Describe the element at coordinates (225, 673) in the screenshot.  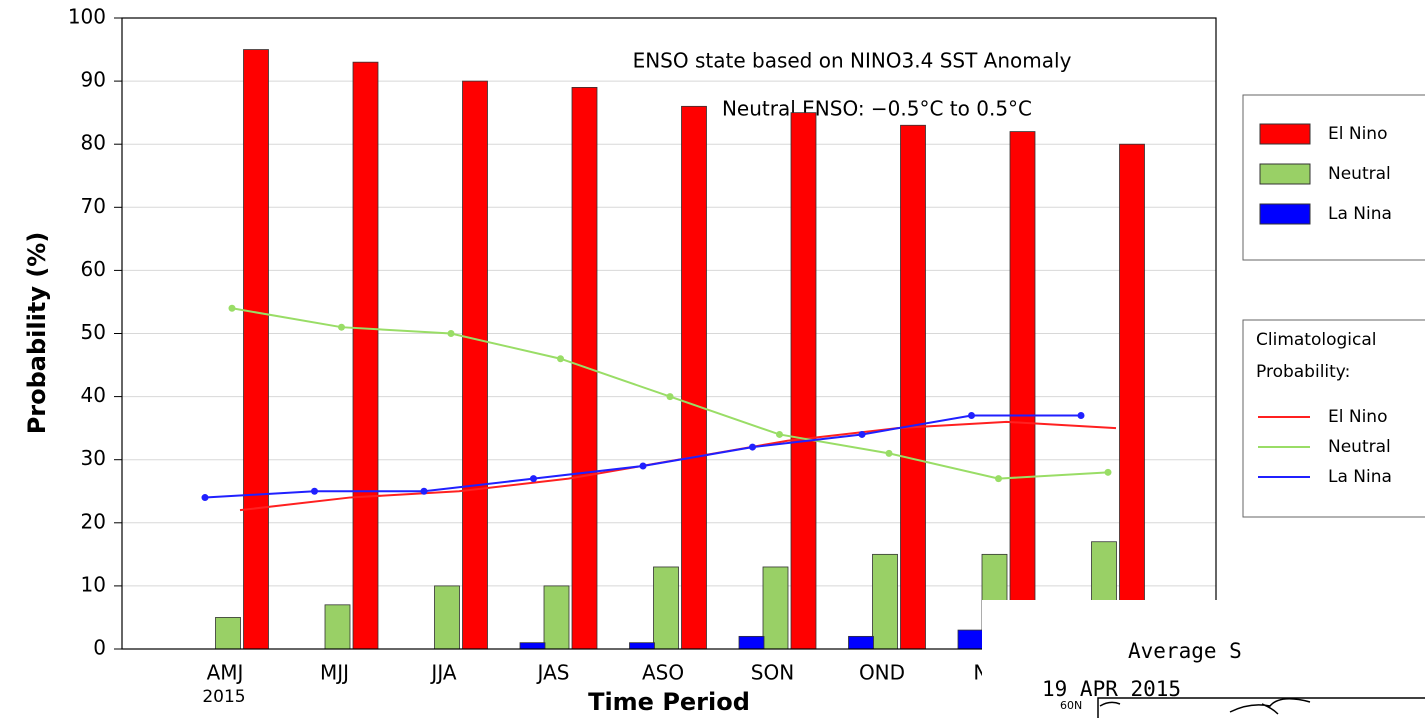
I see `x-tick-label: AMJ` at that location.